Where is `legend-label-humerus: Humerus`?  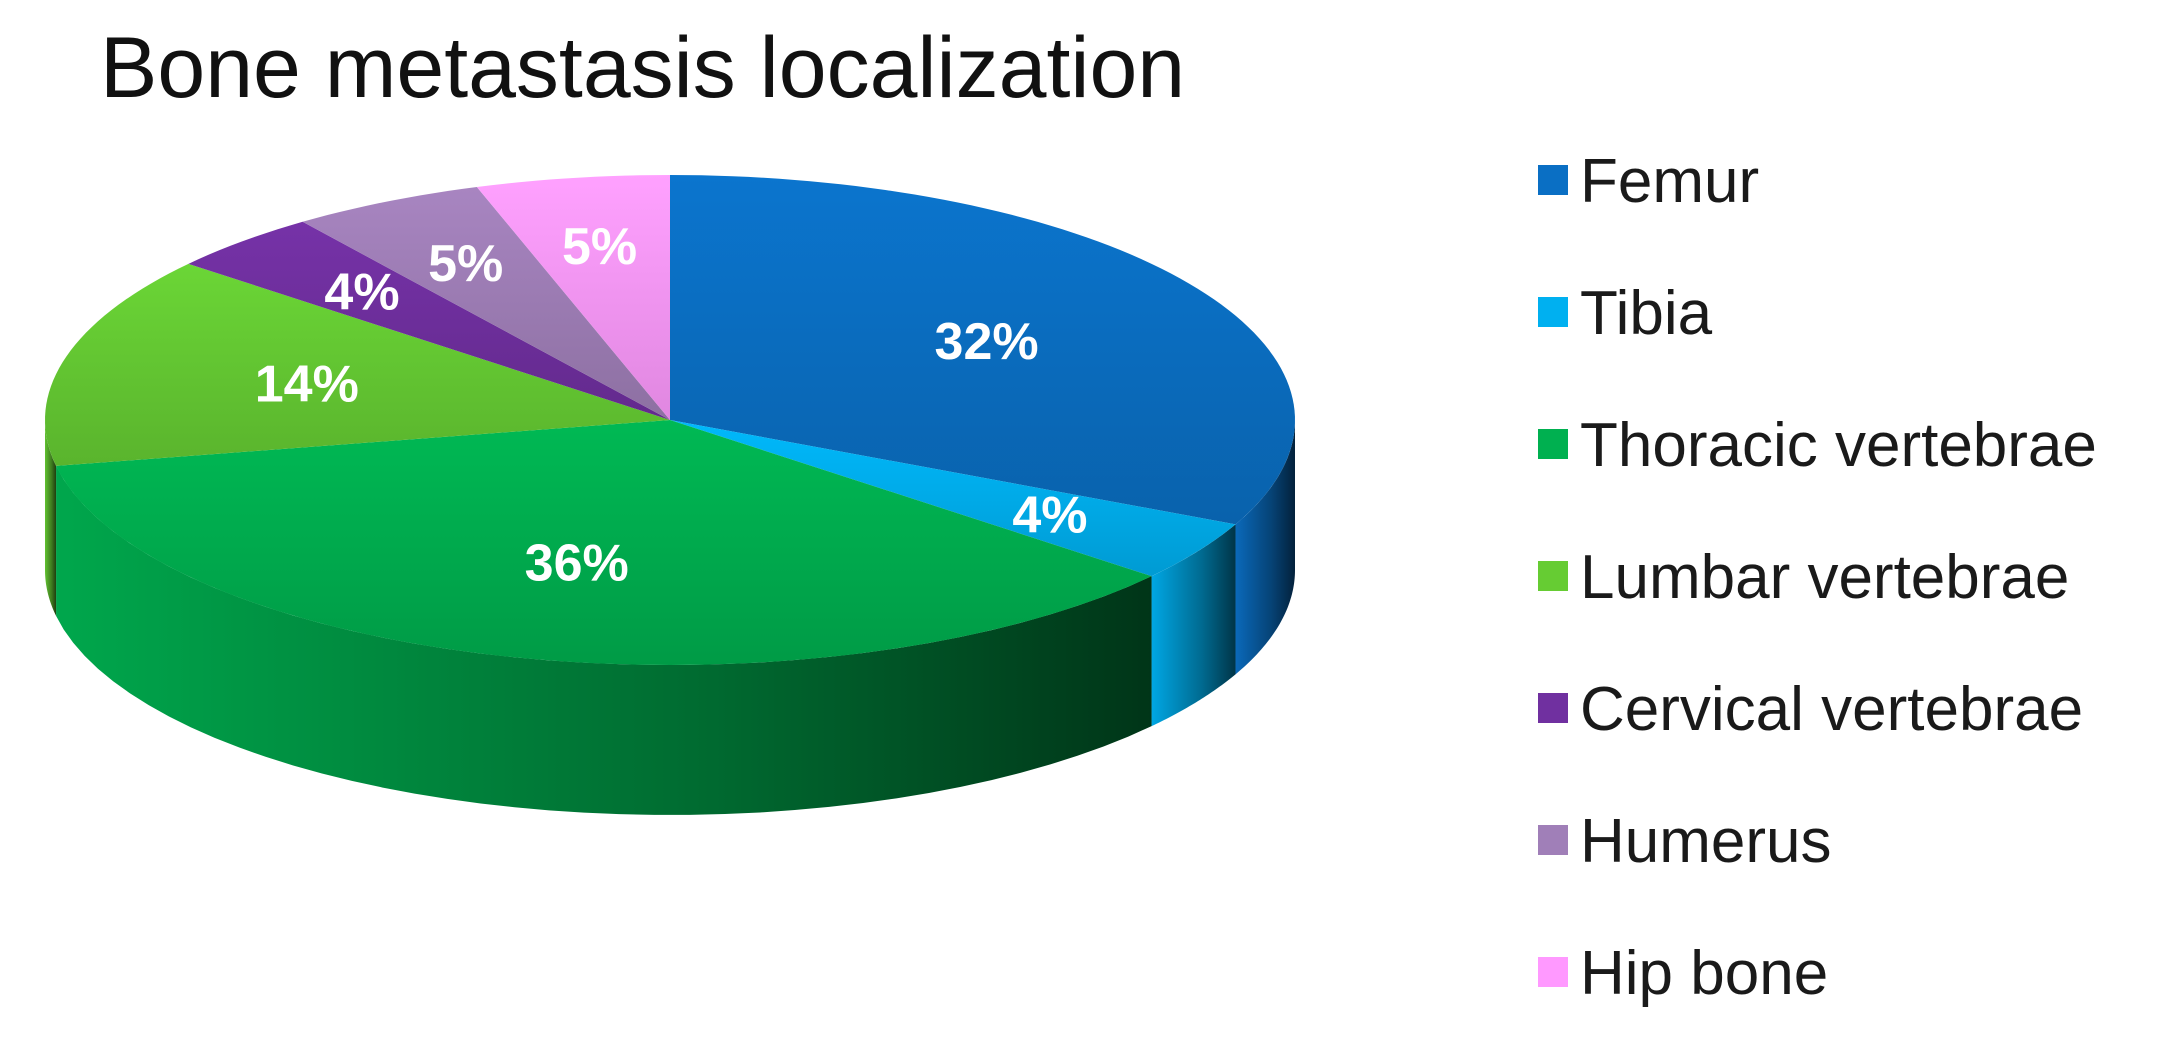 legend-label-humerus: Humerus is located at coordinates (1706, 841).